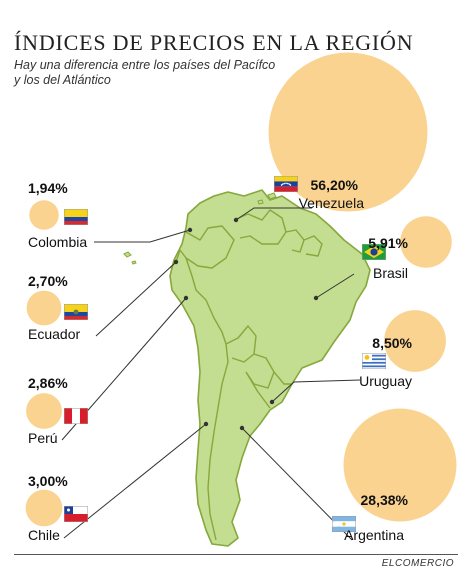 This screenshot has width=466, height=581. I want to click on colombia-bubble, so click(44, 215).